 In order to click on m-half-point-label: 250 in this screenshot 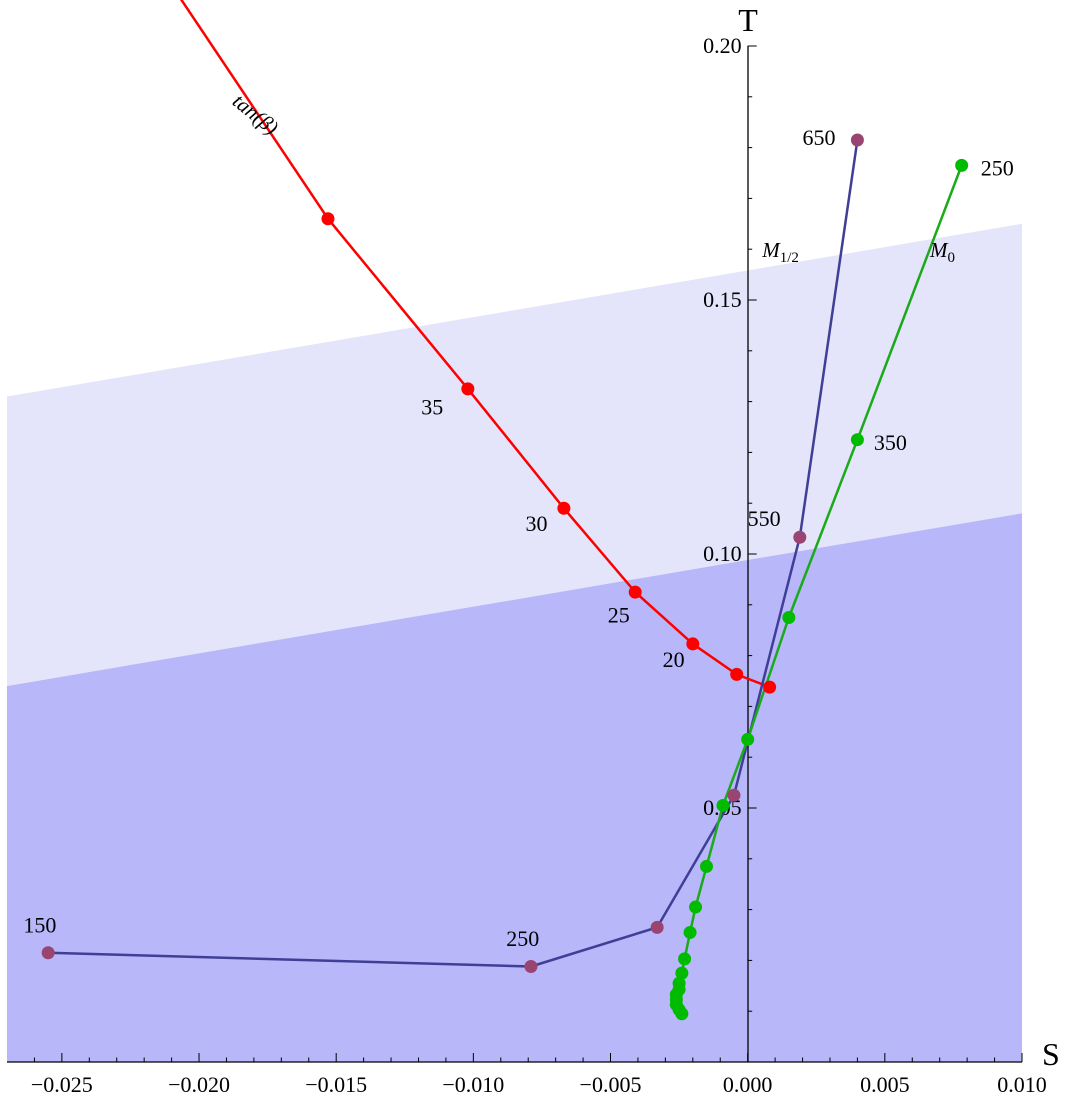, I will do `click(522, 938)`.